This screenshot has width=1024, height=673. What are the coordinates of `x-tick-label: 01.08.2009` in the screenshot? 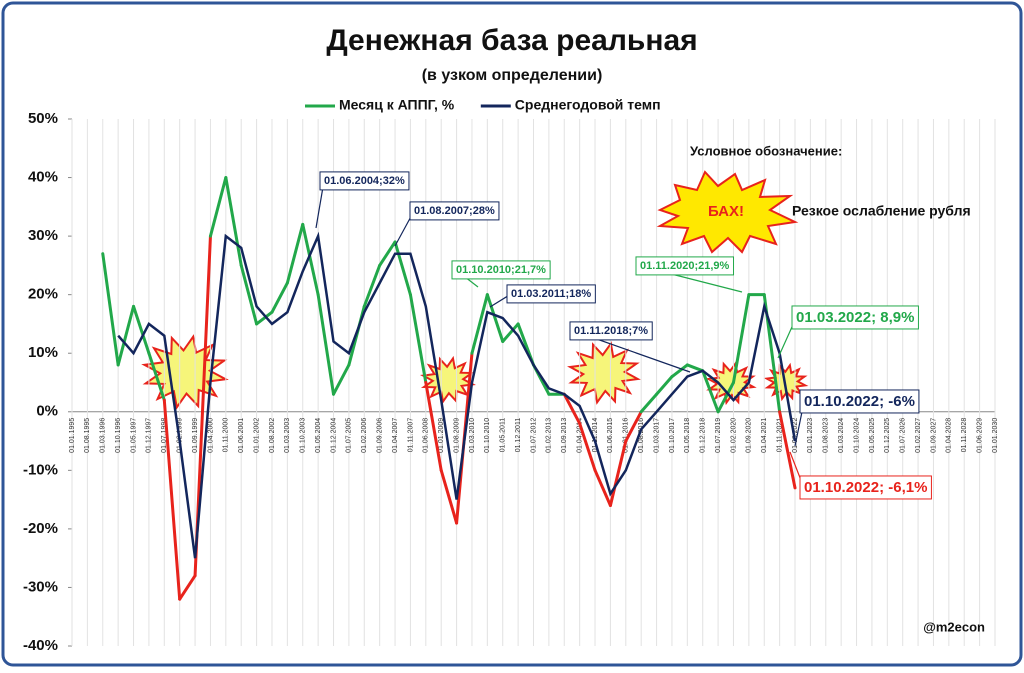 It's located at (456, 435).